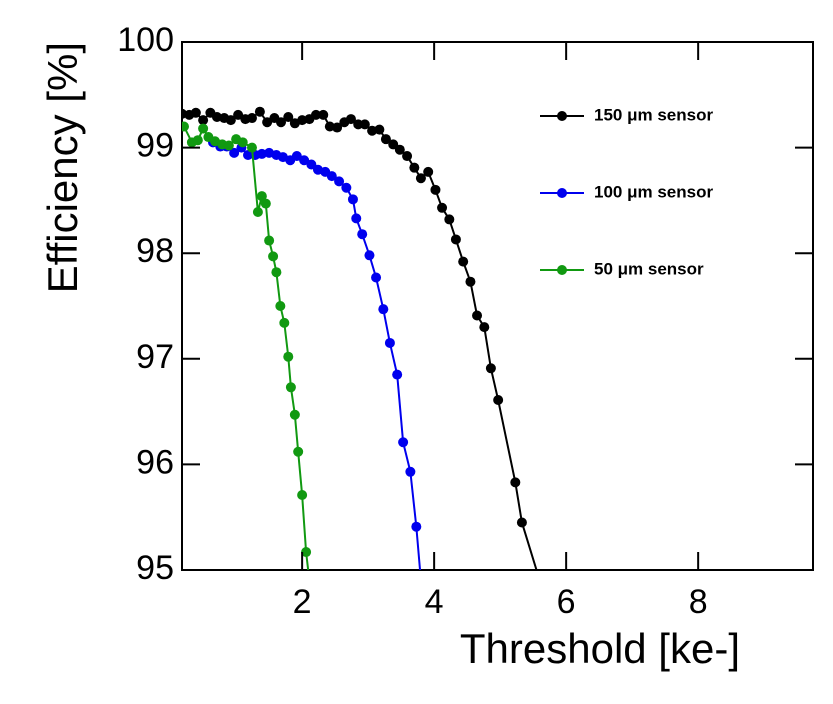  I want to click on legend-text: 50 μm sensor, so click(649, 268).